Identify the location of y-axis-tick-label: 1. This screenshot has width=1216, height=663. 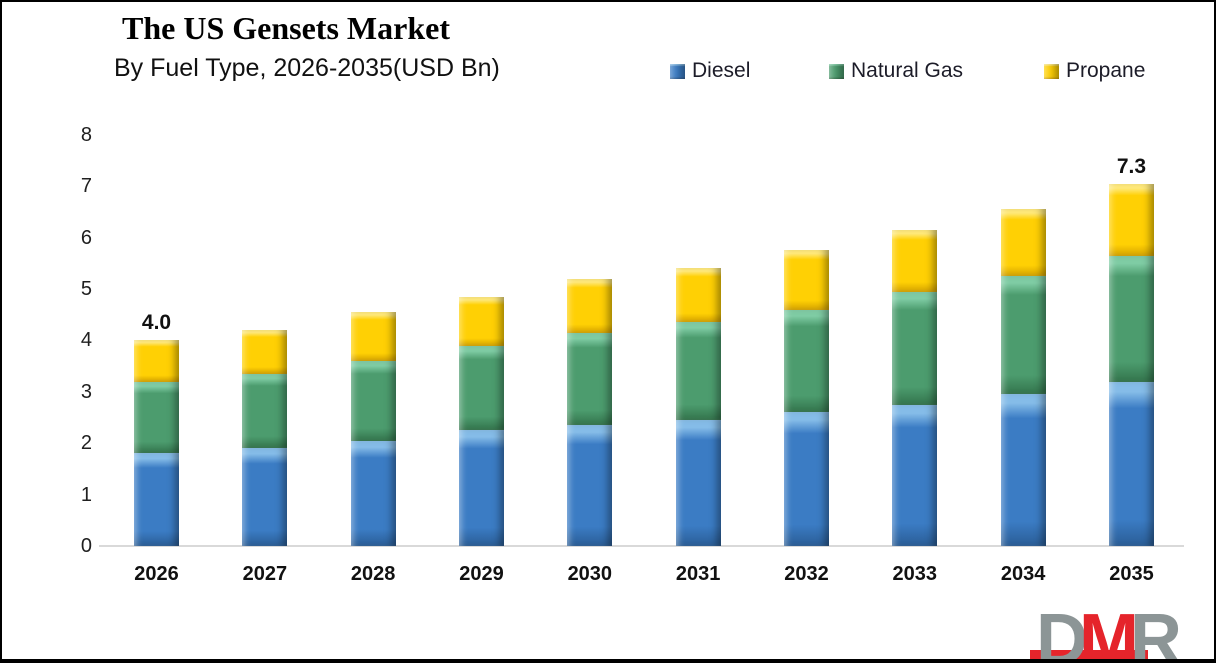
(86, 494).